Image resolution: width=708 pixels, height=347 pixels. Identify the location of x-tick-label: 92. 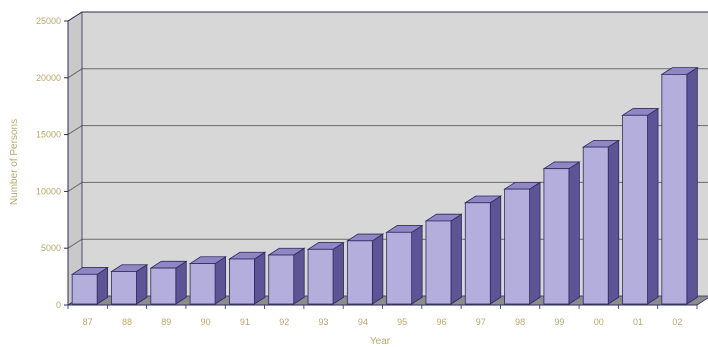
(284, 322).